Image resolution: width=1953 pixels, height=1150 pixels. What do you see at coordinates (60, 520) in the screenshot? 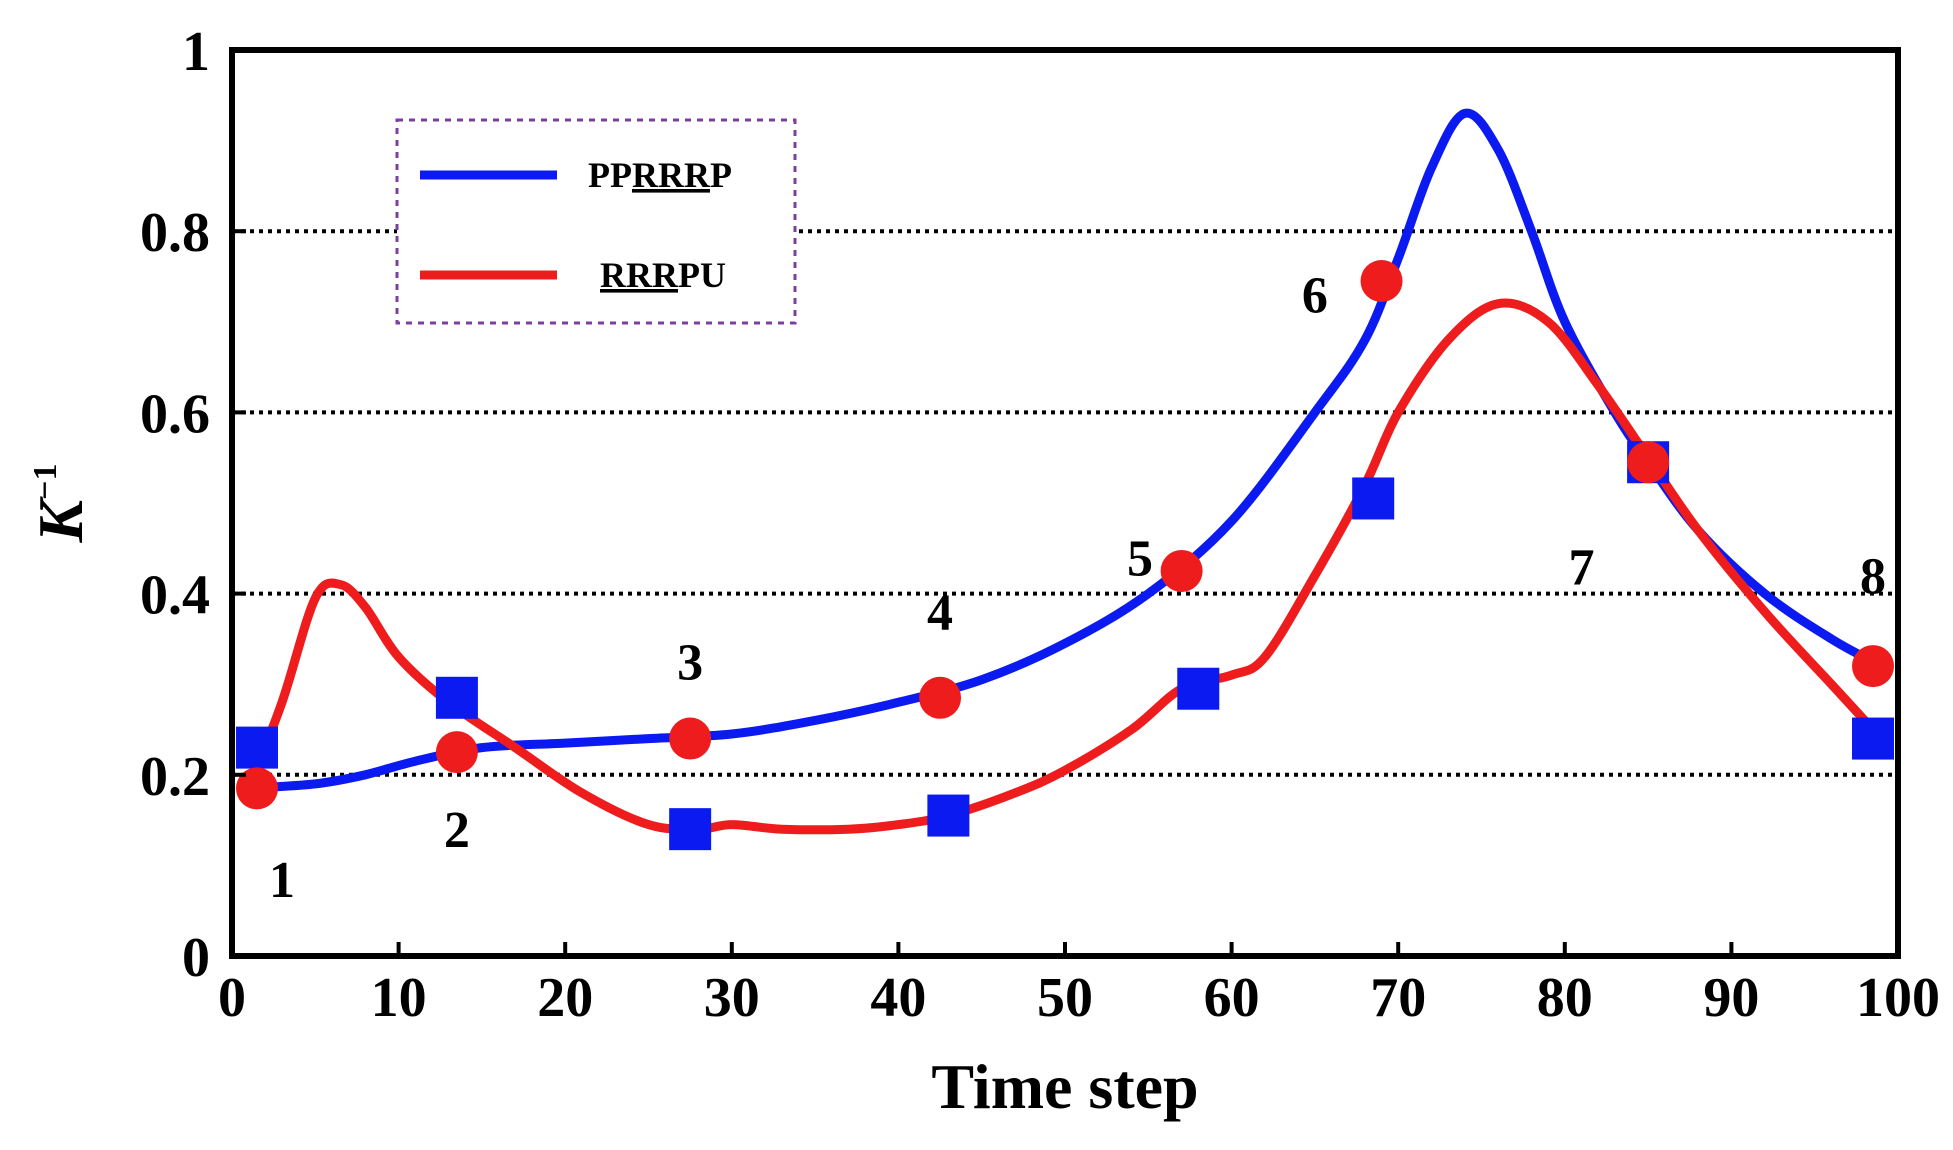
I see `y-axis-title-main: K` at bounding box center [60, 520].